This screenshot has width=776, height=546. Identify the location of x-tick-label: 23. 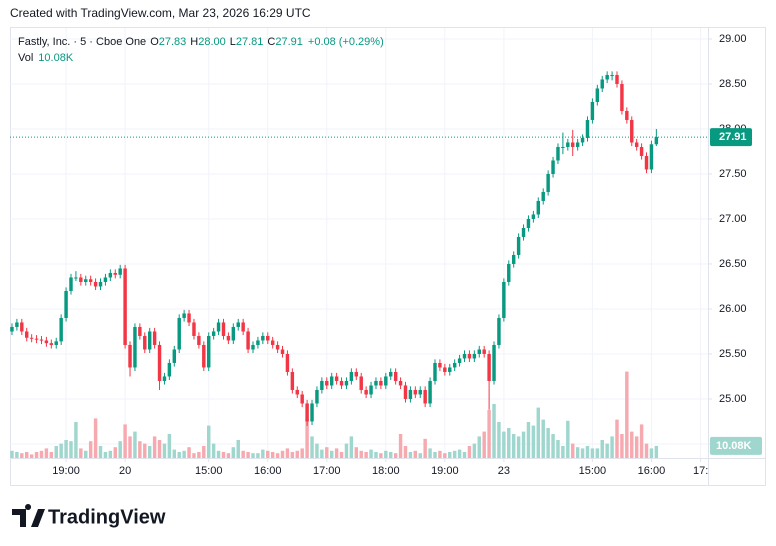
(504, 471).